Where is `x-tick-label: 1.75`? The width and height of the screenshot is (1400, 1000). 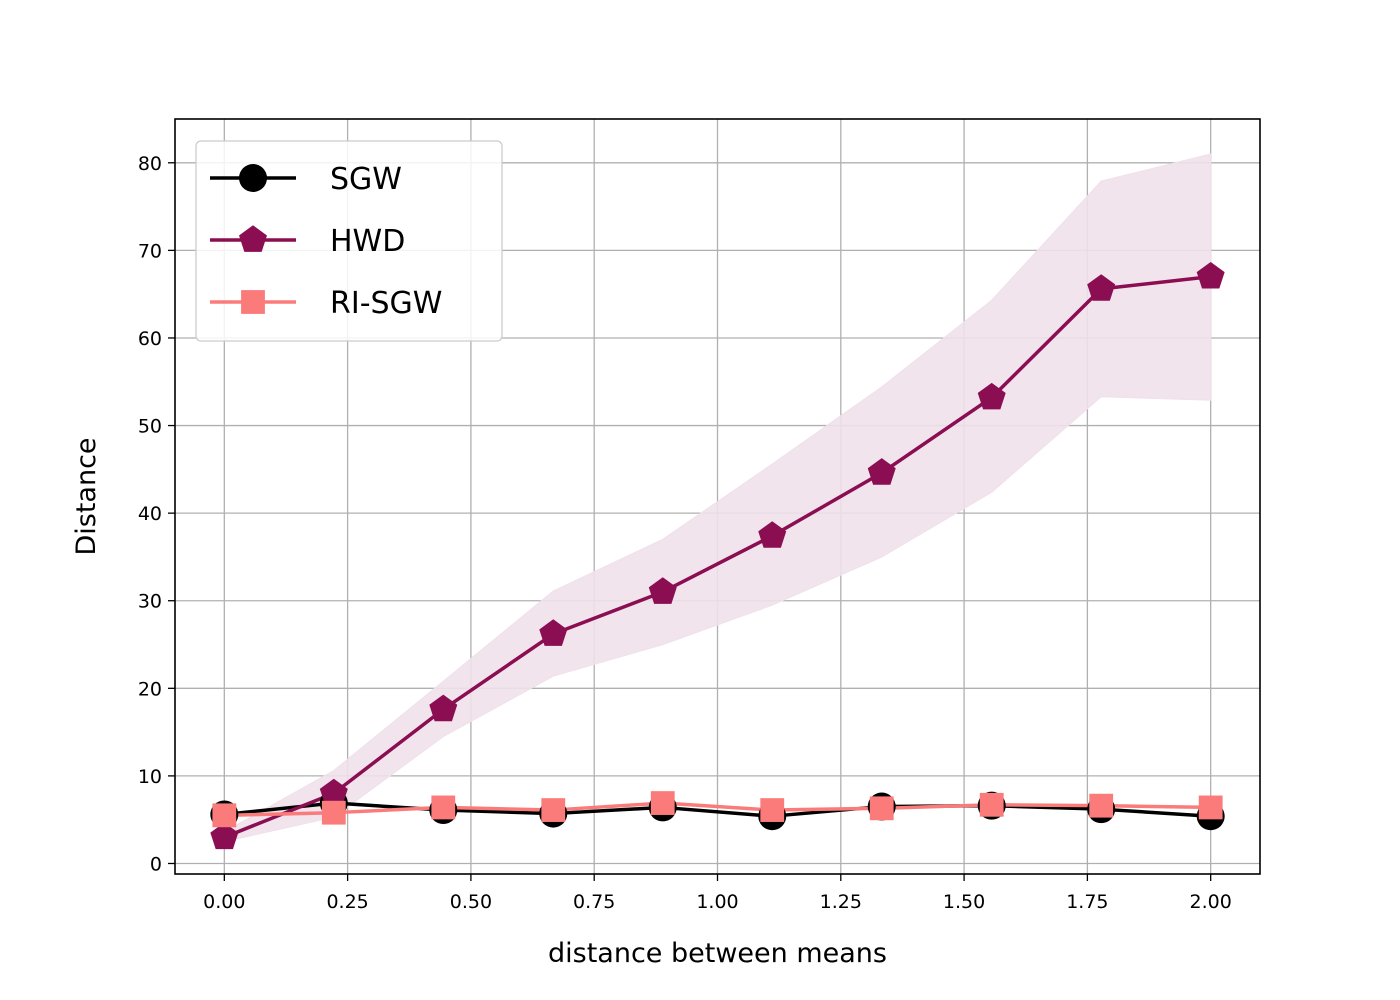
x-tick-label: 1.75 is located at coordinates (1087, 902).